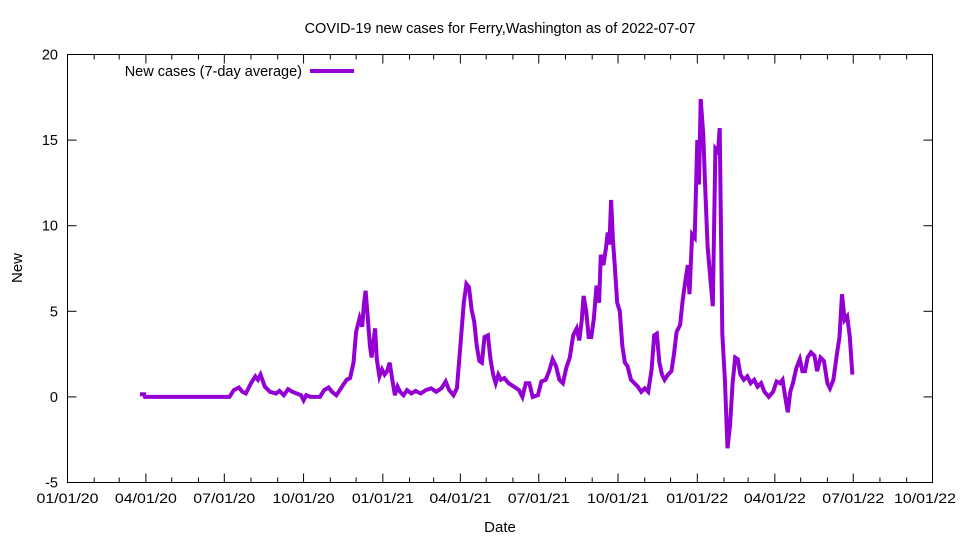  Describe the element at coordinates (50, 227) in the screenshot. I see `y-tick-label: 10` at that location.